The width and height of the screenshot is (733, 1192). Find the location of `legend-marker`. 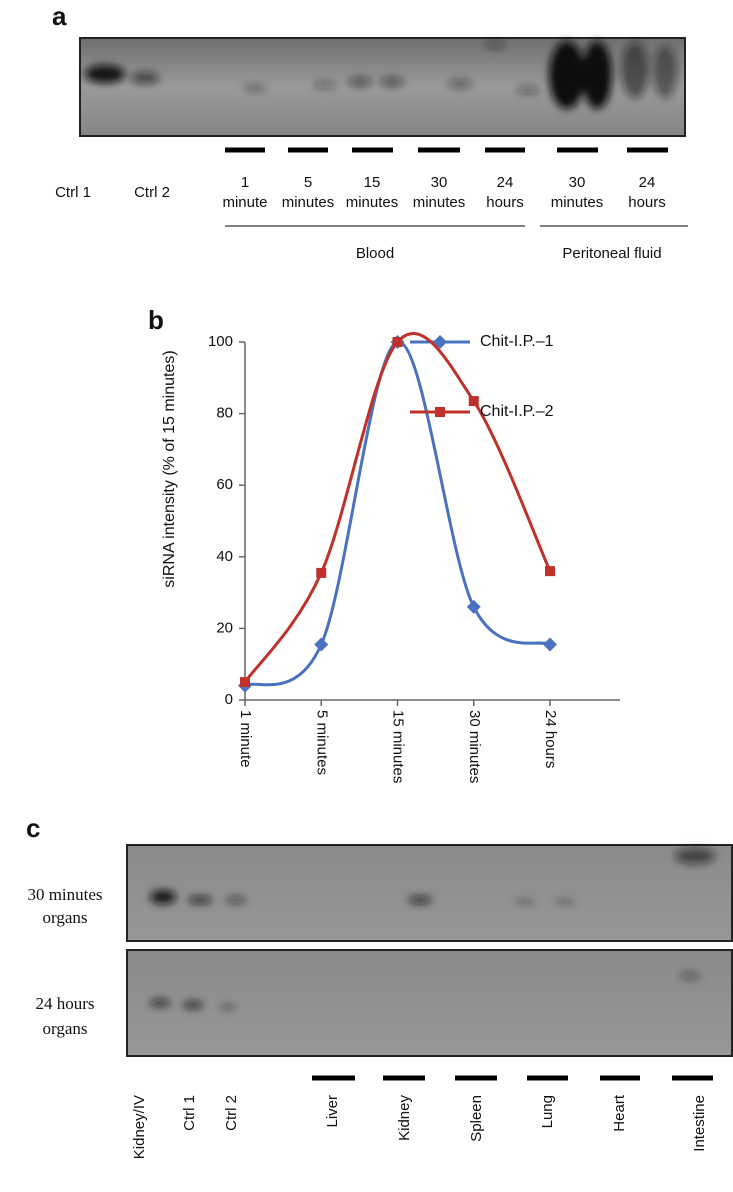

legend-marker is located at coordinates (440, 412).